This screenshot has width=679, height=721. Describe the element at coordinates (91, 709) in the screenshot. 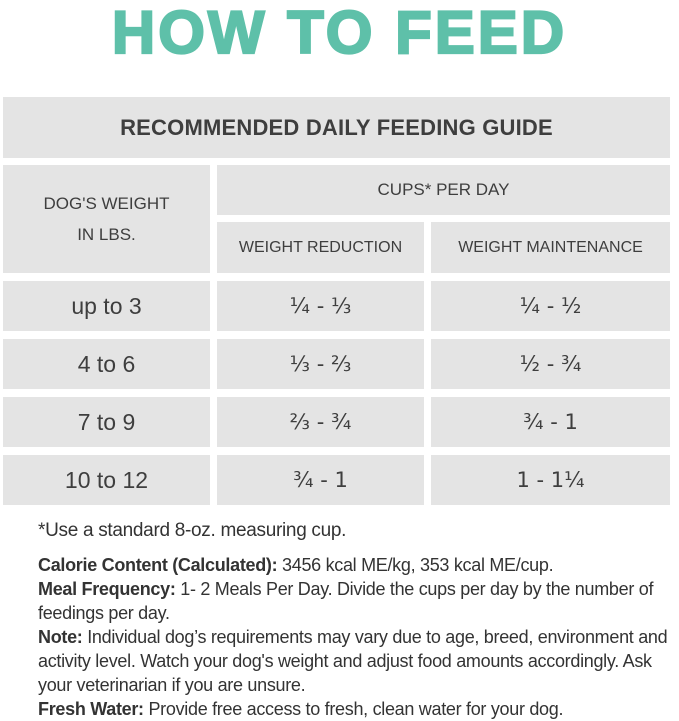

I see `note-label: Fresh Water:` at that location.